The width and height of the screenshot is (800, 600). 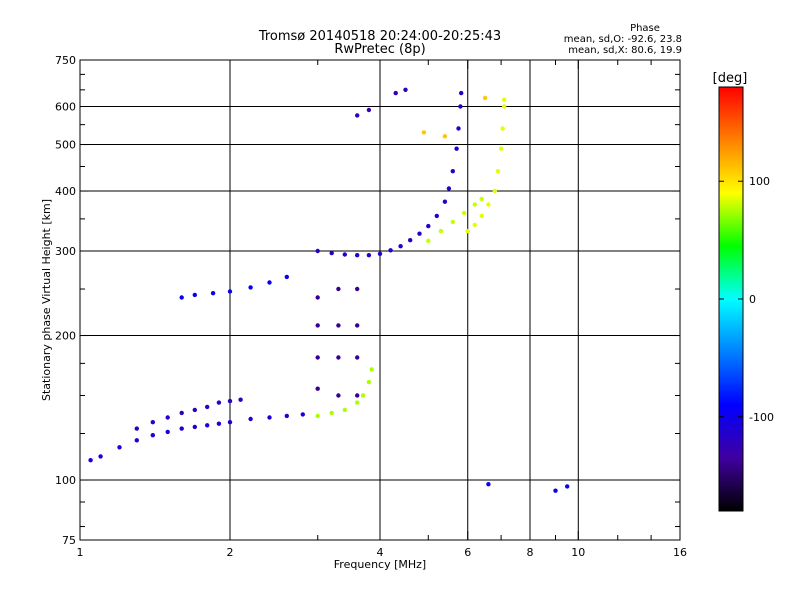 What do you see at coordinates (69, 540) in the screenshot?
I see `y-tick-label: 75` at bounding box center [69, 540].